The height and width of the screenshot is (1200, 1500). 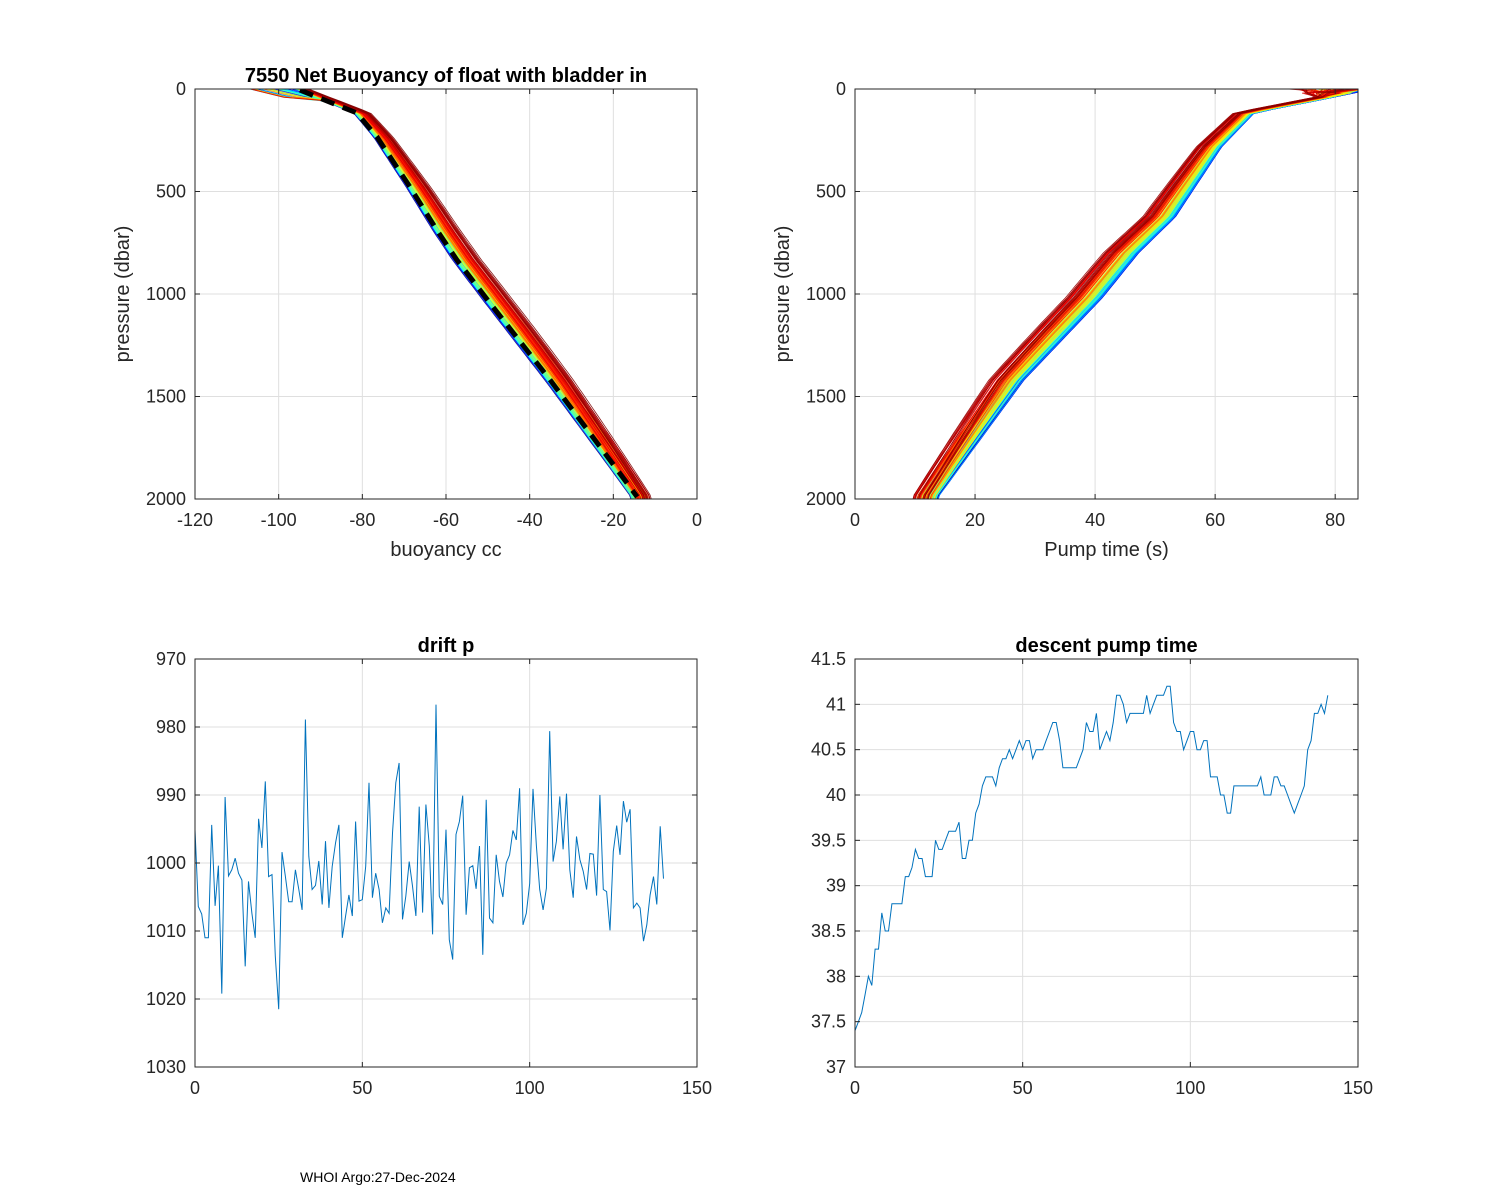 What do you see at coordinates (836, 976) in the screenshot?
I see `y-tick-label: 38` at bounding box center [836, 976].